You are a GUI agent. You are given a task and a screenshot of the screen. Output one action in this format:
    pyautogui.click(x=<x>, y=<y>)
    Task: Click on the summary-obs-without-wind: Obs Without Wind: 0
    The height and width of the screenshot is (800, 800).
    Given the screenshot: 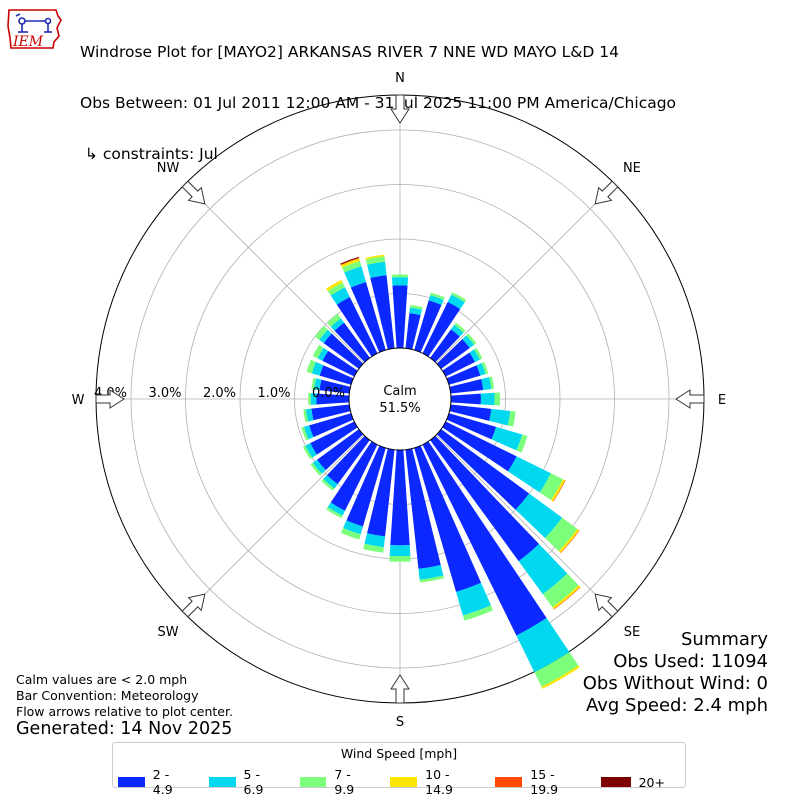 What is the action you would take?
    pyautogui.click(x=675, y=683)
    